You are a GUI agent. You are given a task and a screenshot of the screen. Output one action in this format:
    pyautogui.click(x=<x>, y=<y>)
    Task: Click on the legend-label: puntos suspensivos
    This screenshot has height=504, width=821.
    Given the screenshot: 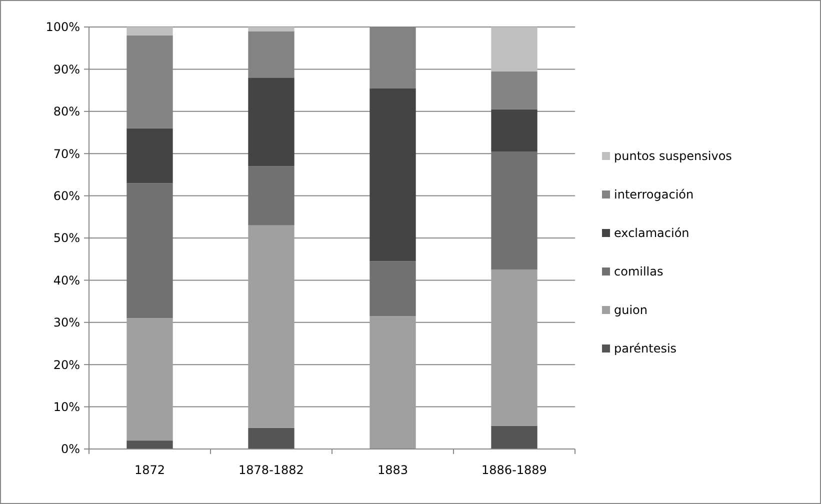 What is the action you would take?
    pyautogui.click(x=673, y=156)
    